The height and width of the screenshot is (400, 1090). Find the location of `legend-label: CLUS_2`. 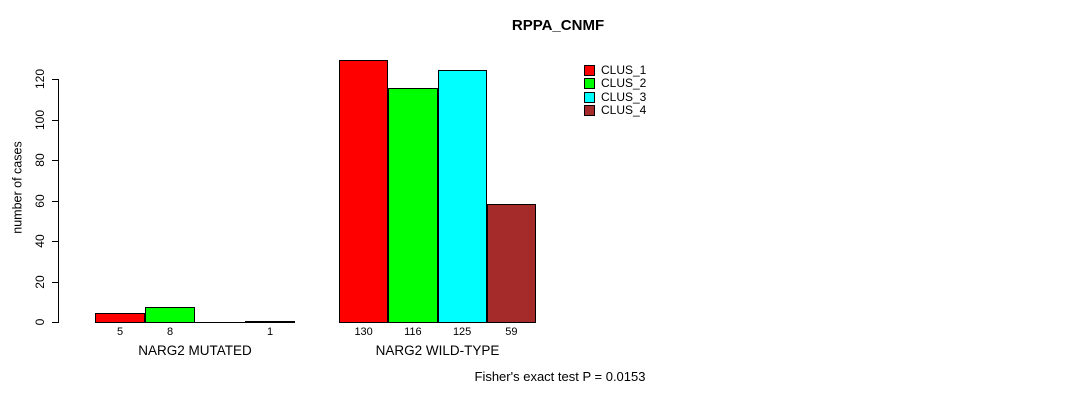

legend-label: CLUS_2 is located at coordinates (624, 83).